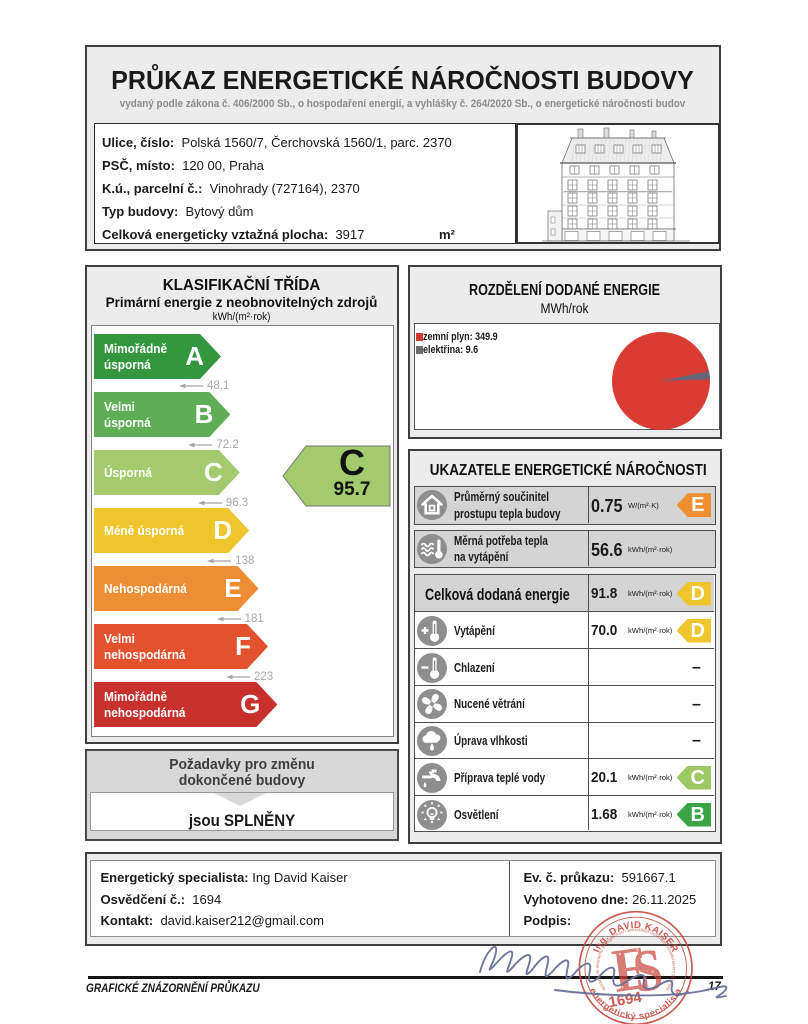 Image resolution: width=808 pixels, height=1024 pixels. Describe the element at coordinates (352, 464) in the screenshot. I see `svg-text: C` at that location.